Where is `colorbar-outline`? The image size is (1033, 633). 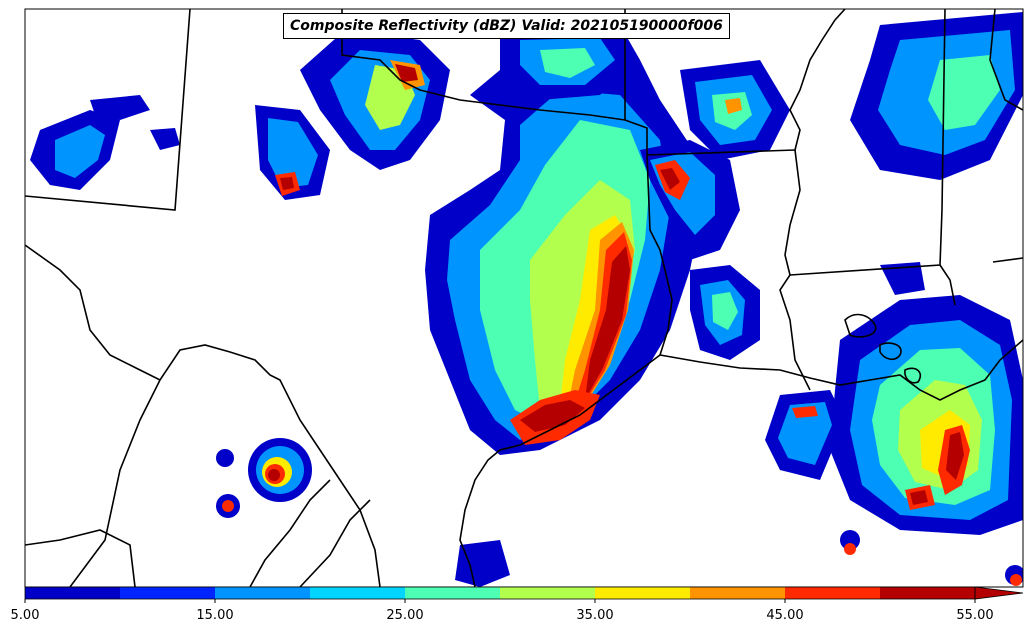
colorbar-outline is located at coordinates (500, 593).